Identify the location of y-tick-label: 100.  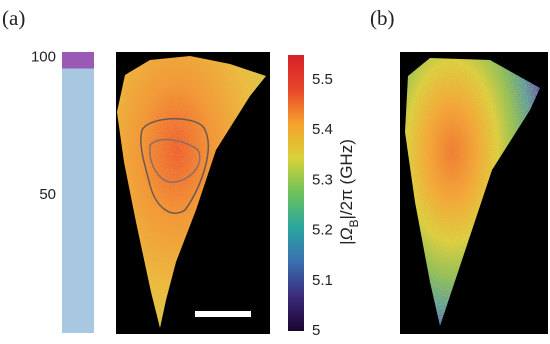
(43, 56).